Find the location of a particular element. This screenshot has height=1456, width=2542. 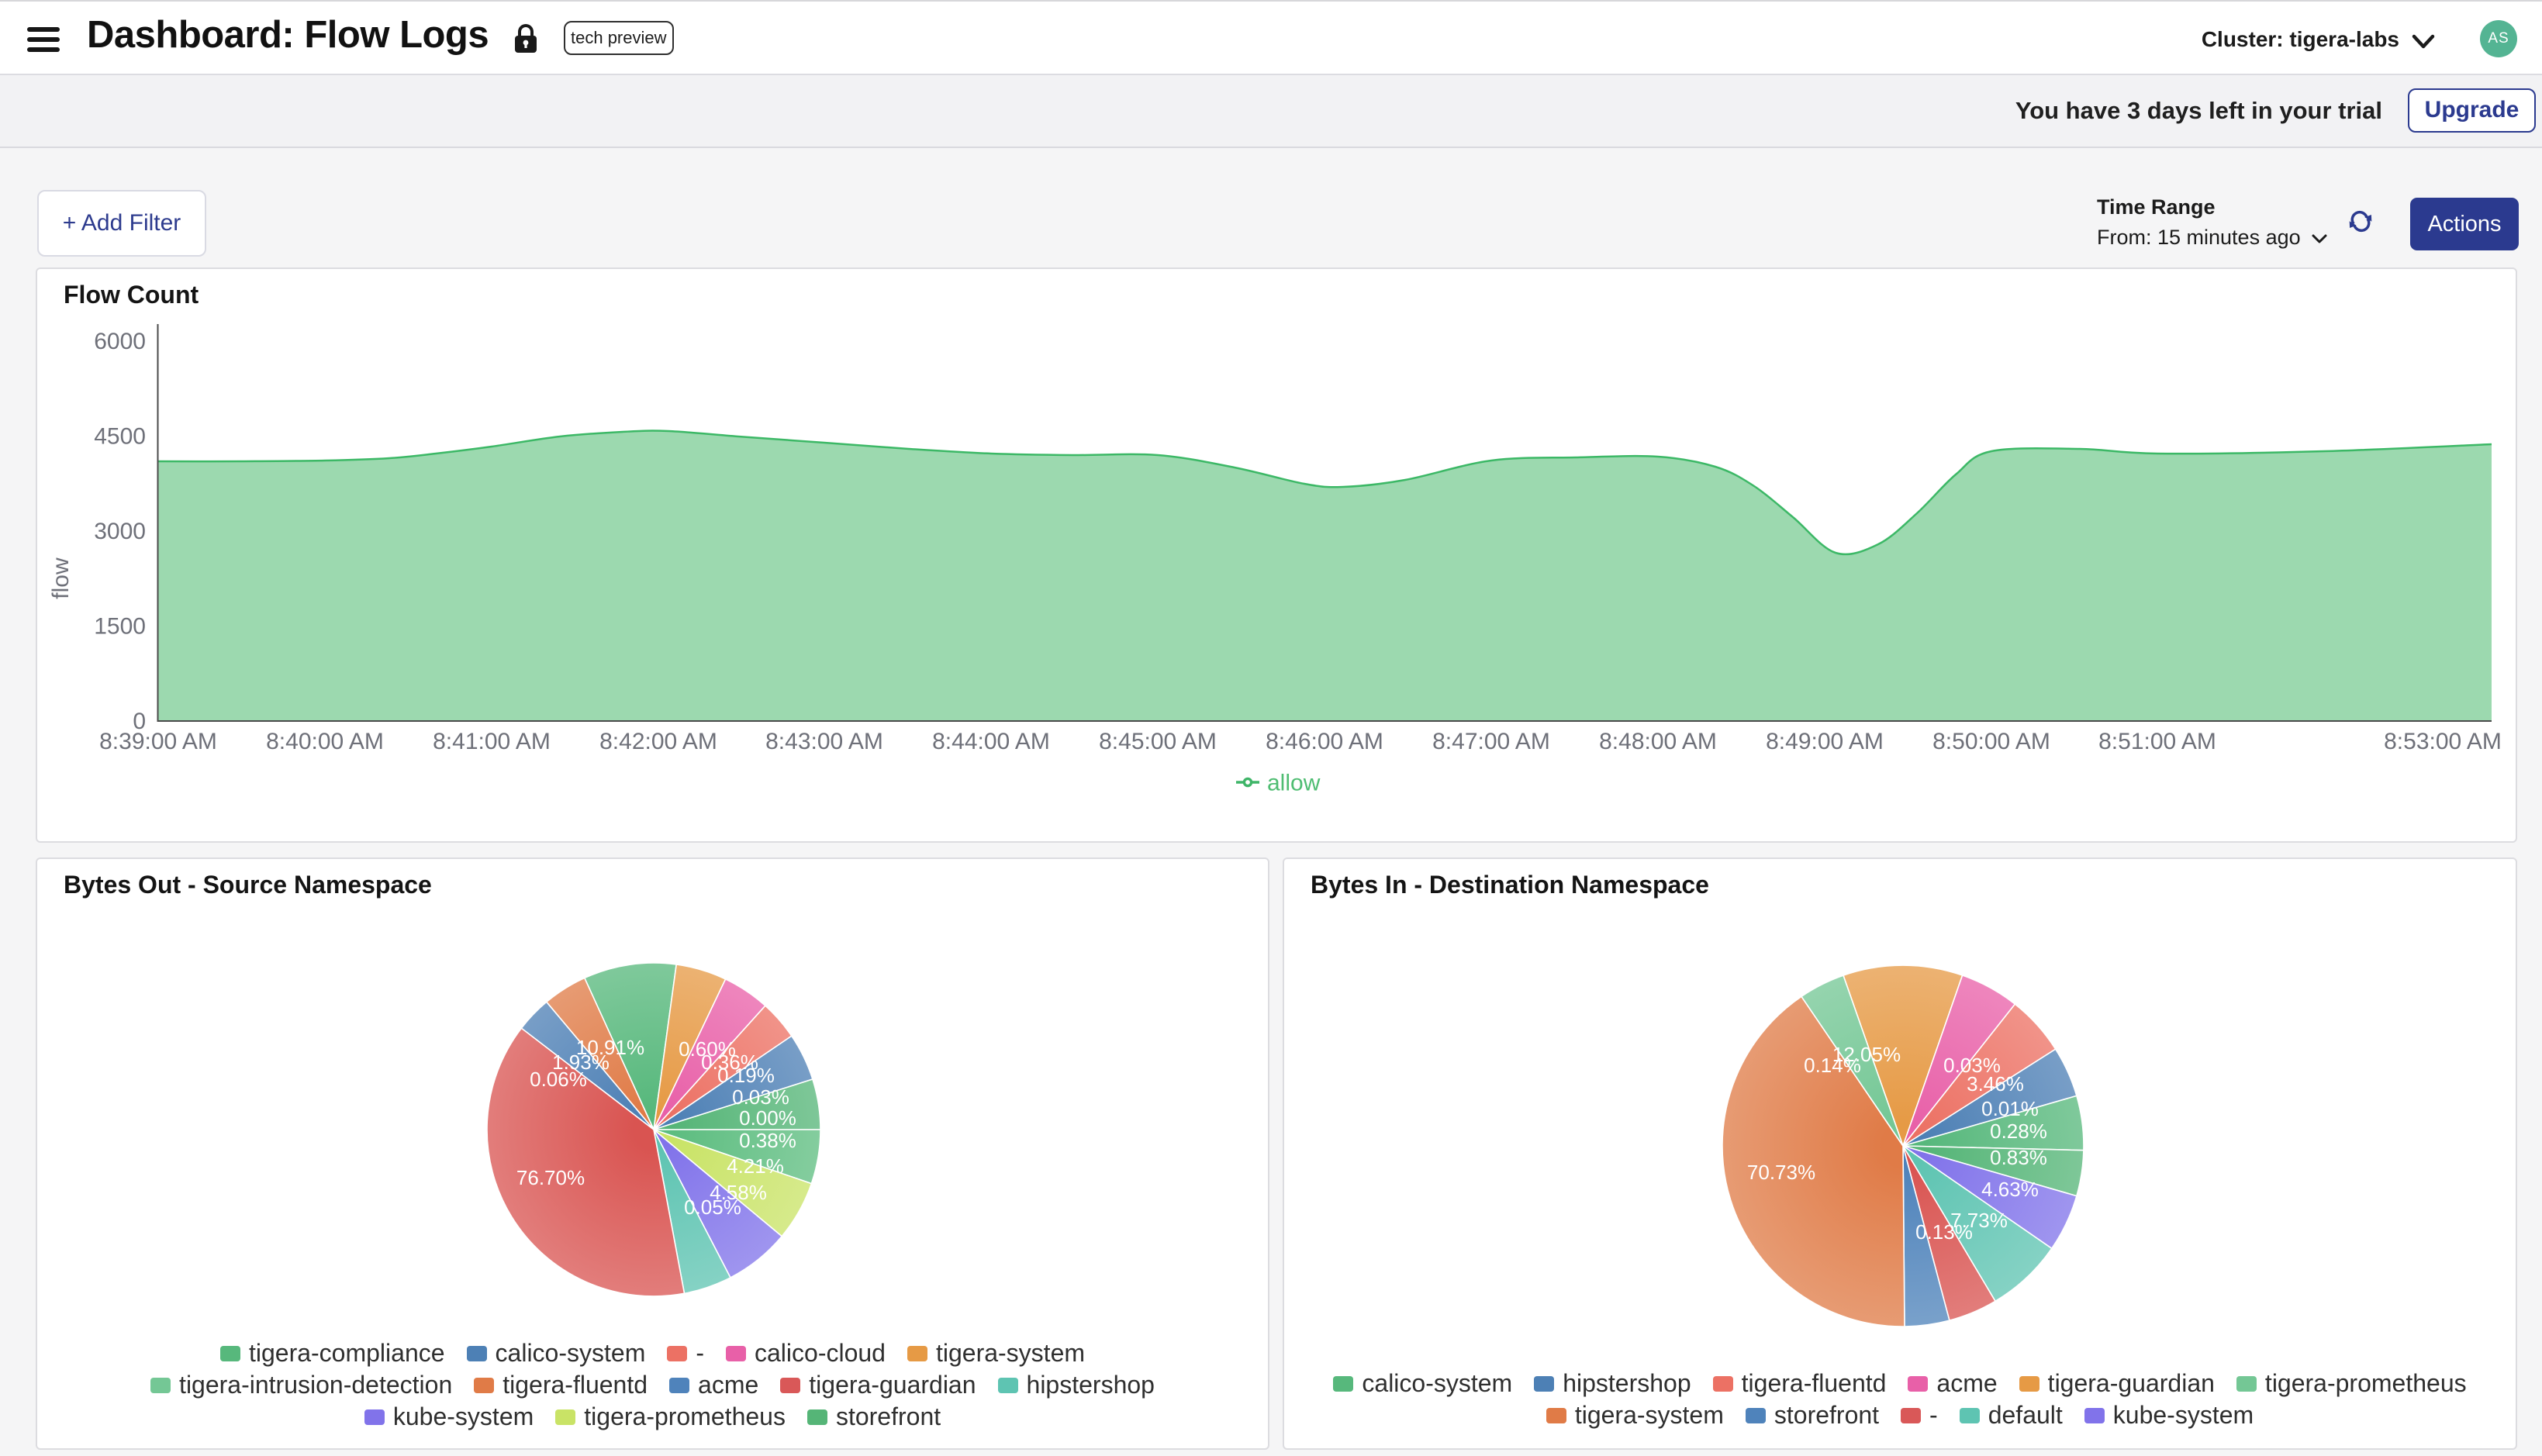

svg-text: 6000 is located at coordinates (120, 342).